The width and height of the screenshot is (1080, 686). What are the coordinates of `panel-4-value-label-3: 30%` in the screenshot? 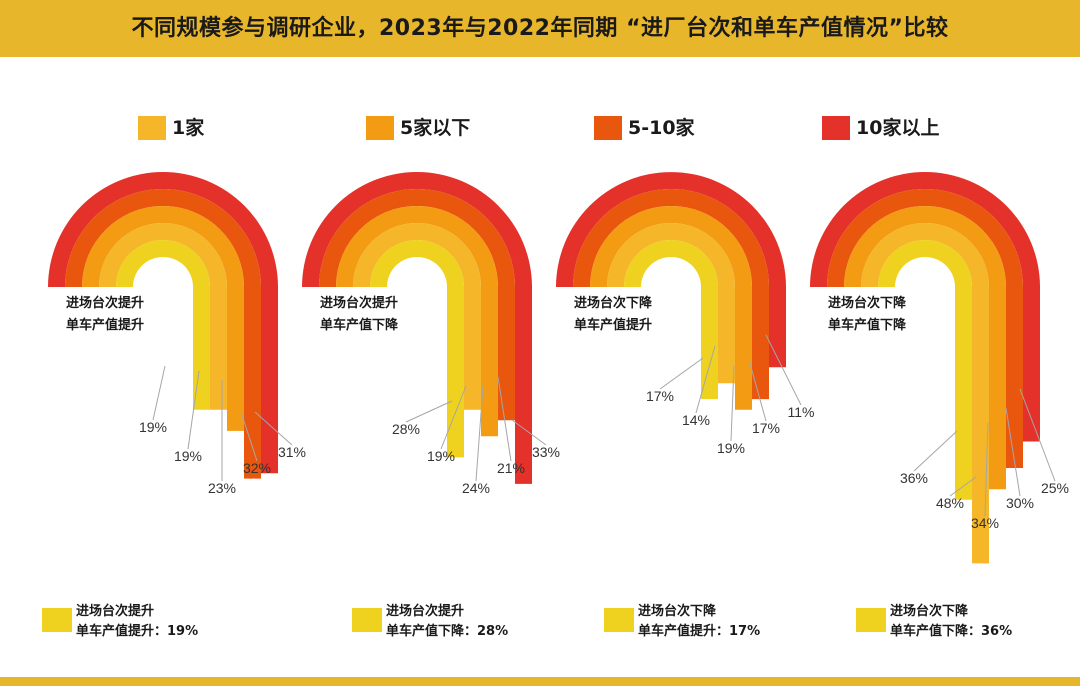 It's located at (1020, 503).